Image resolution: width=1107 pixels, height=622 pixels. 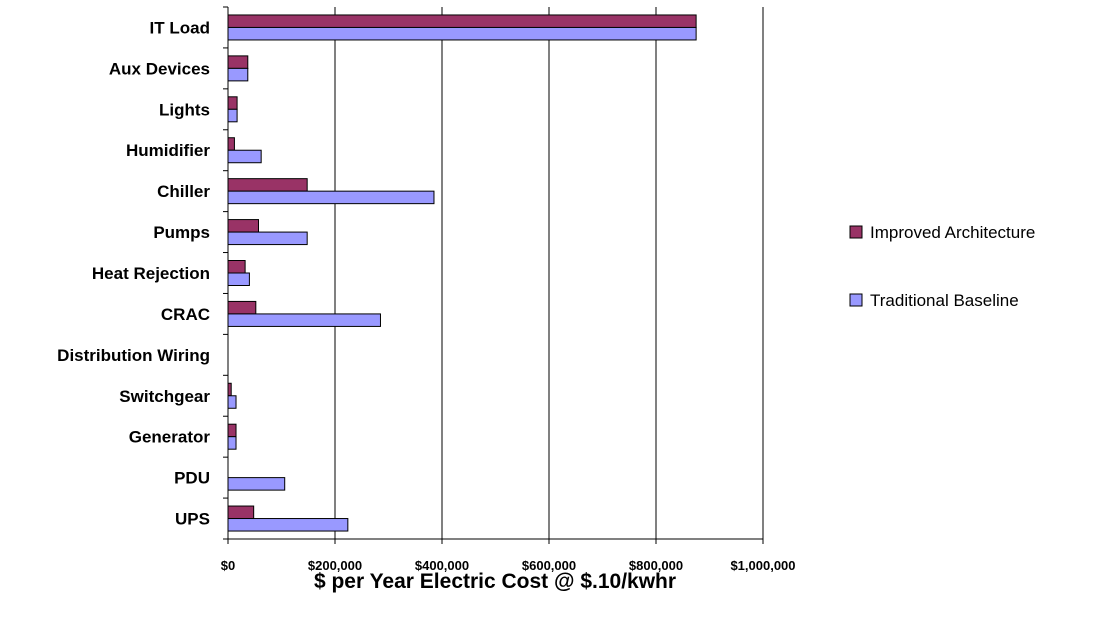 What do you see at coordinates (184, 109) in the screenshot?
I see `category-label: Lights` at bounding box center [184, 109].